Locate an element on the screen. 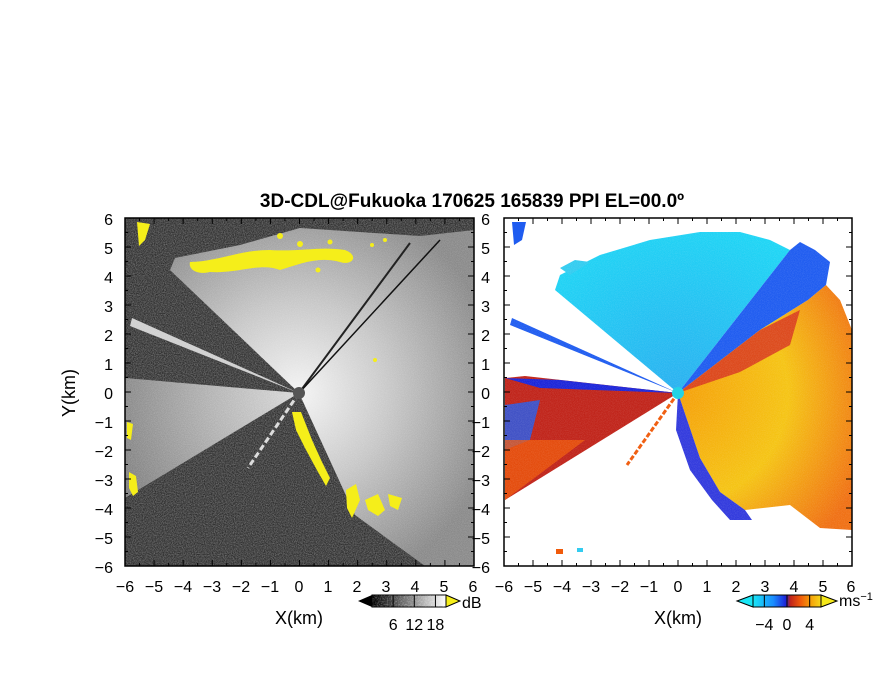 The height and width of the screenshot is (680, 880). velocity-colorbar: −4 0 4 ms−1 is located at coordinates (804, 612).